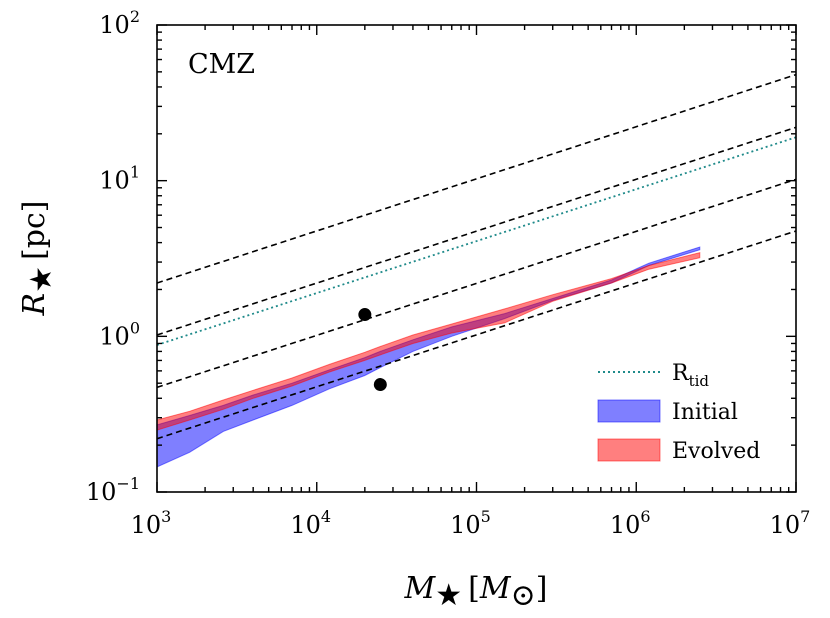  I want to click on y-tick-label: 10⁰, so click(119, 334).